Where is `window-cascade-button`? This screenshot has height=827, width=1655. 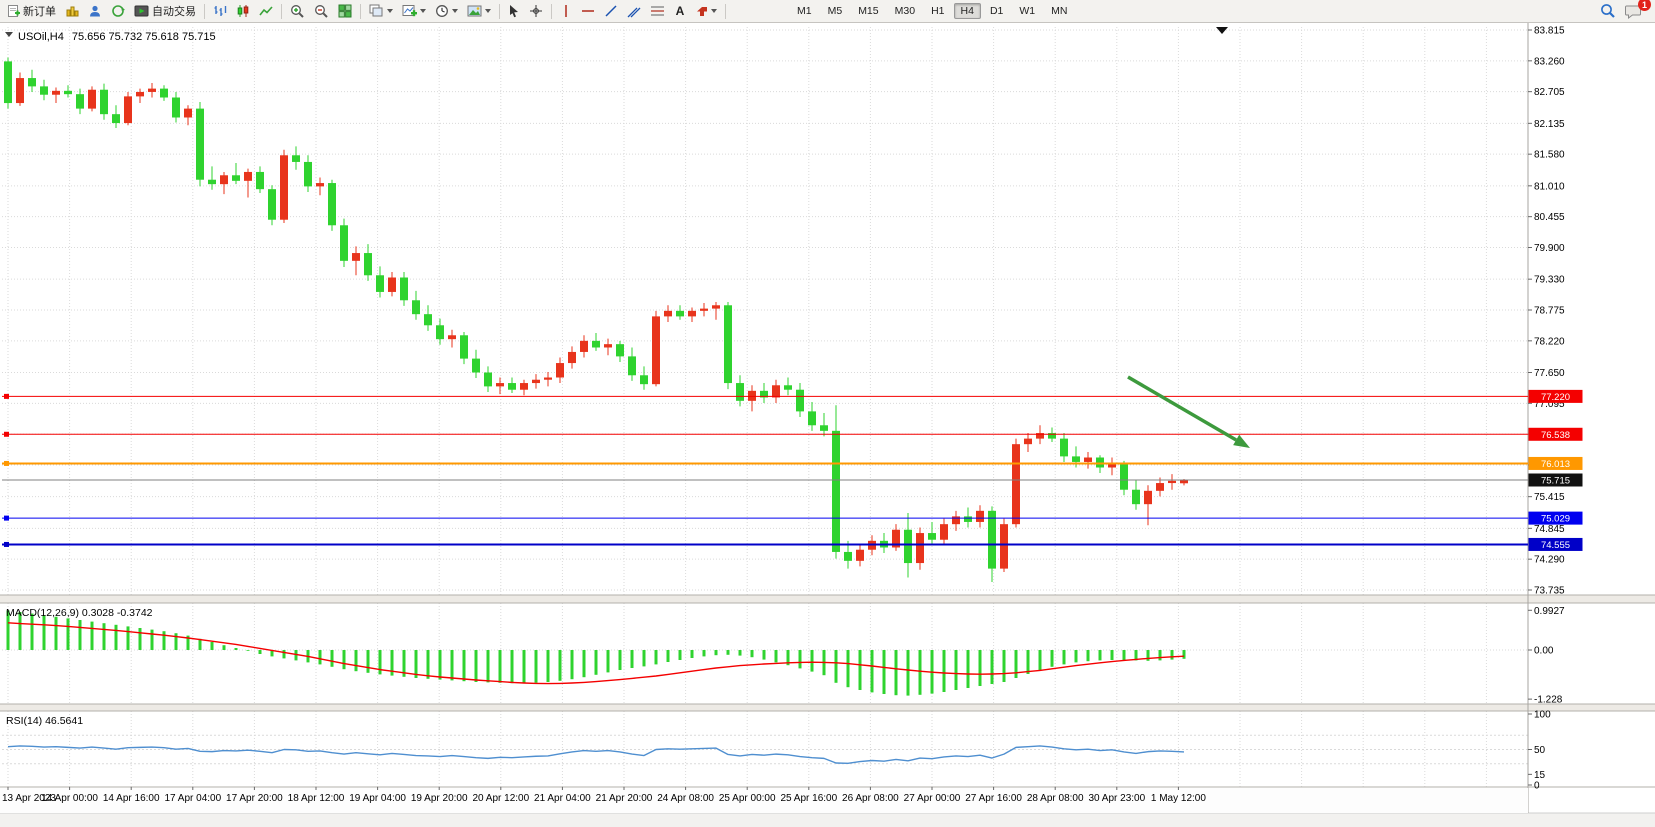
window-cascade-button is located at coordinates (381, 11).